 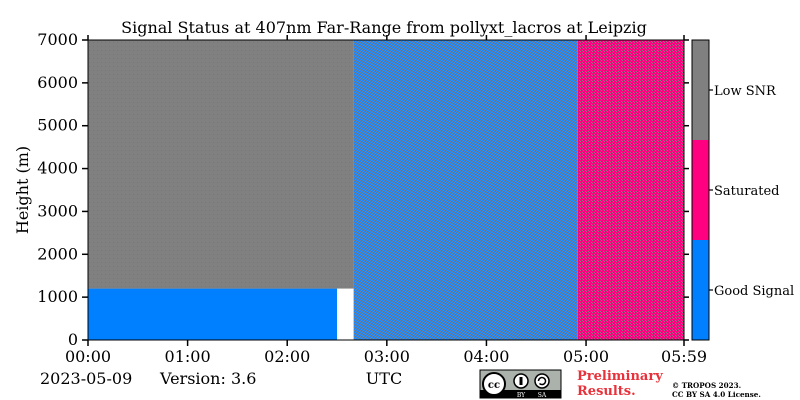 I want to click on x-tick-label: 03:00, so click(x=387, y=356).